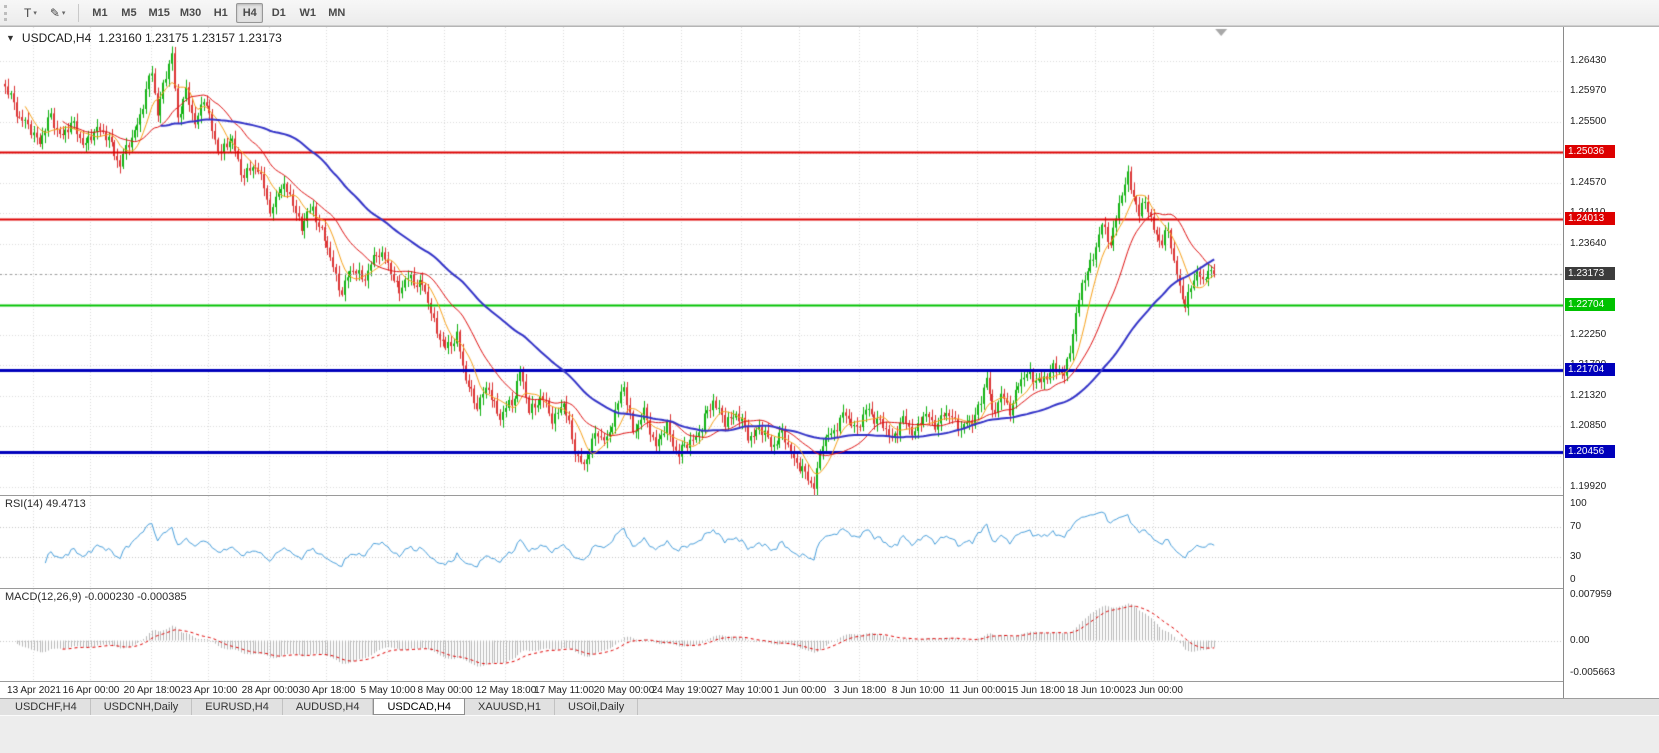 The height and width of the screenshot is (753, 1659). What do you see at coordinates (800, 690) in the screenshot?
I see `time-axis-label: 1 Jun 00:00` at bounding box center [800, 690].